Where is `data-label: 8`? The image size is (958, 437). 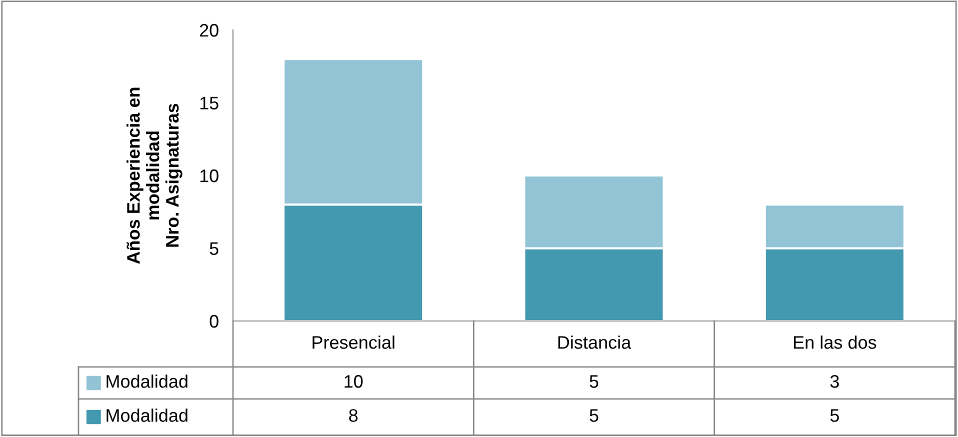 data-label: 8 is located at coordinates (353, 415).